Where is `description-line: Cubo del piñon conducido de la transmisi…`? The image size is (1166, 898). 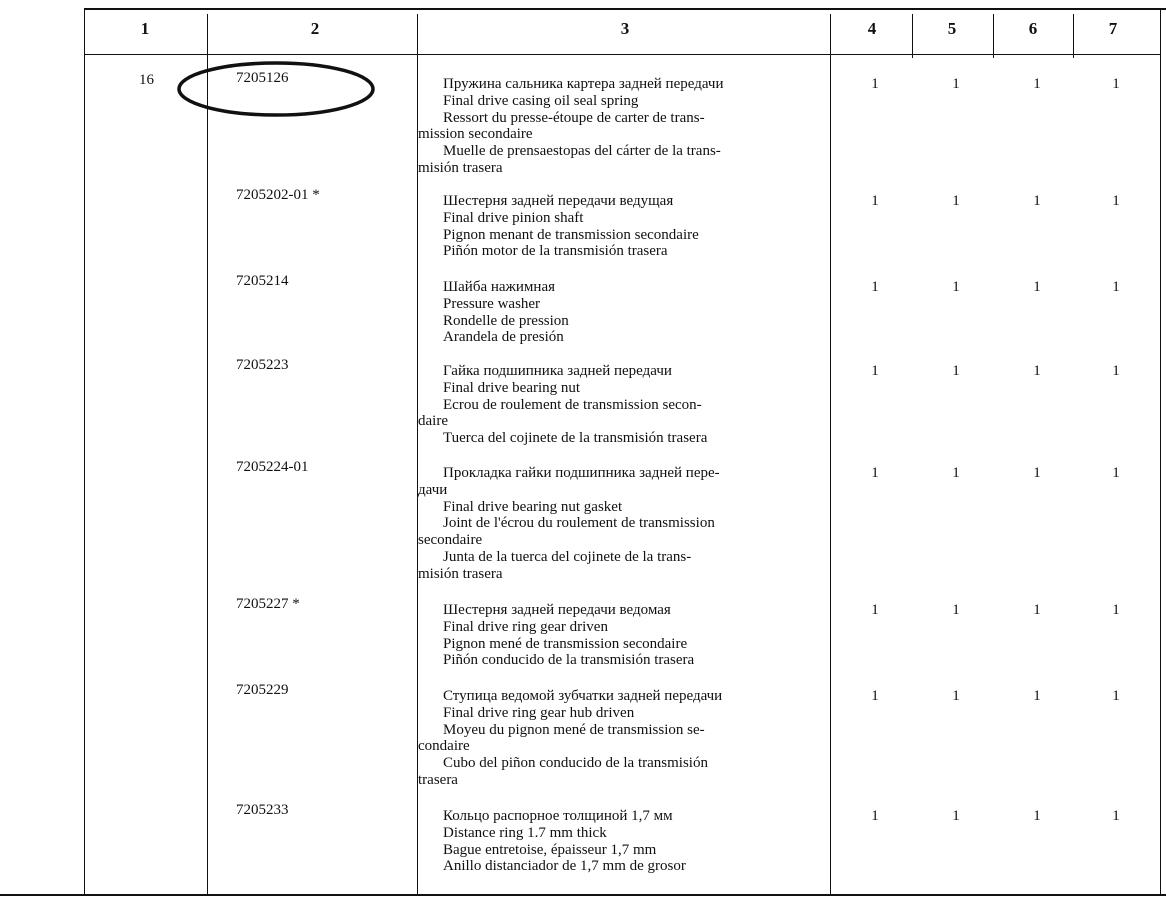
description-line: Cubo del piñon conducido de la transmisi… is located at coordinates (575, 763).